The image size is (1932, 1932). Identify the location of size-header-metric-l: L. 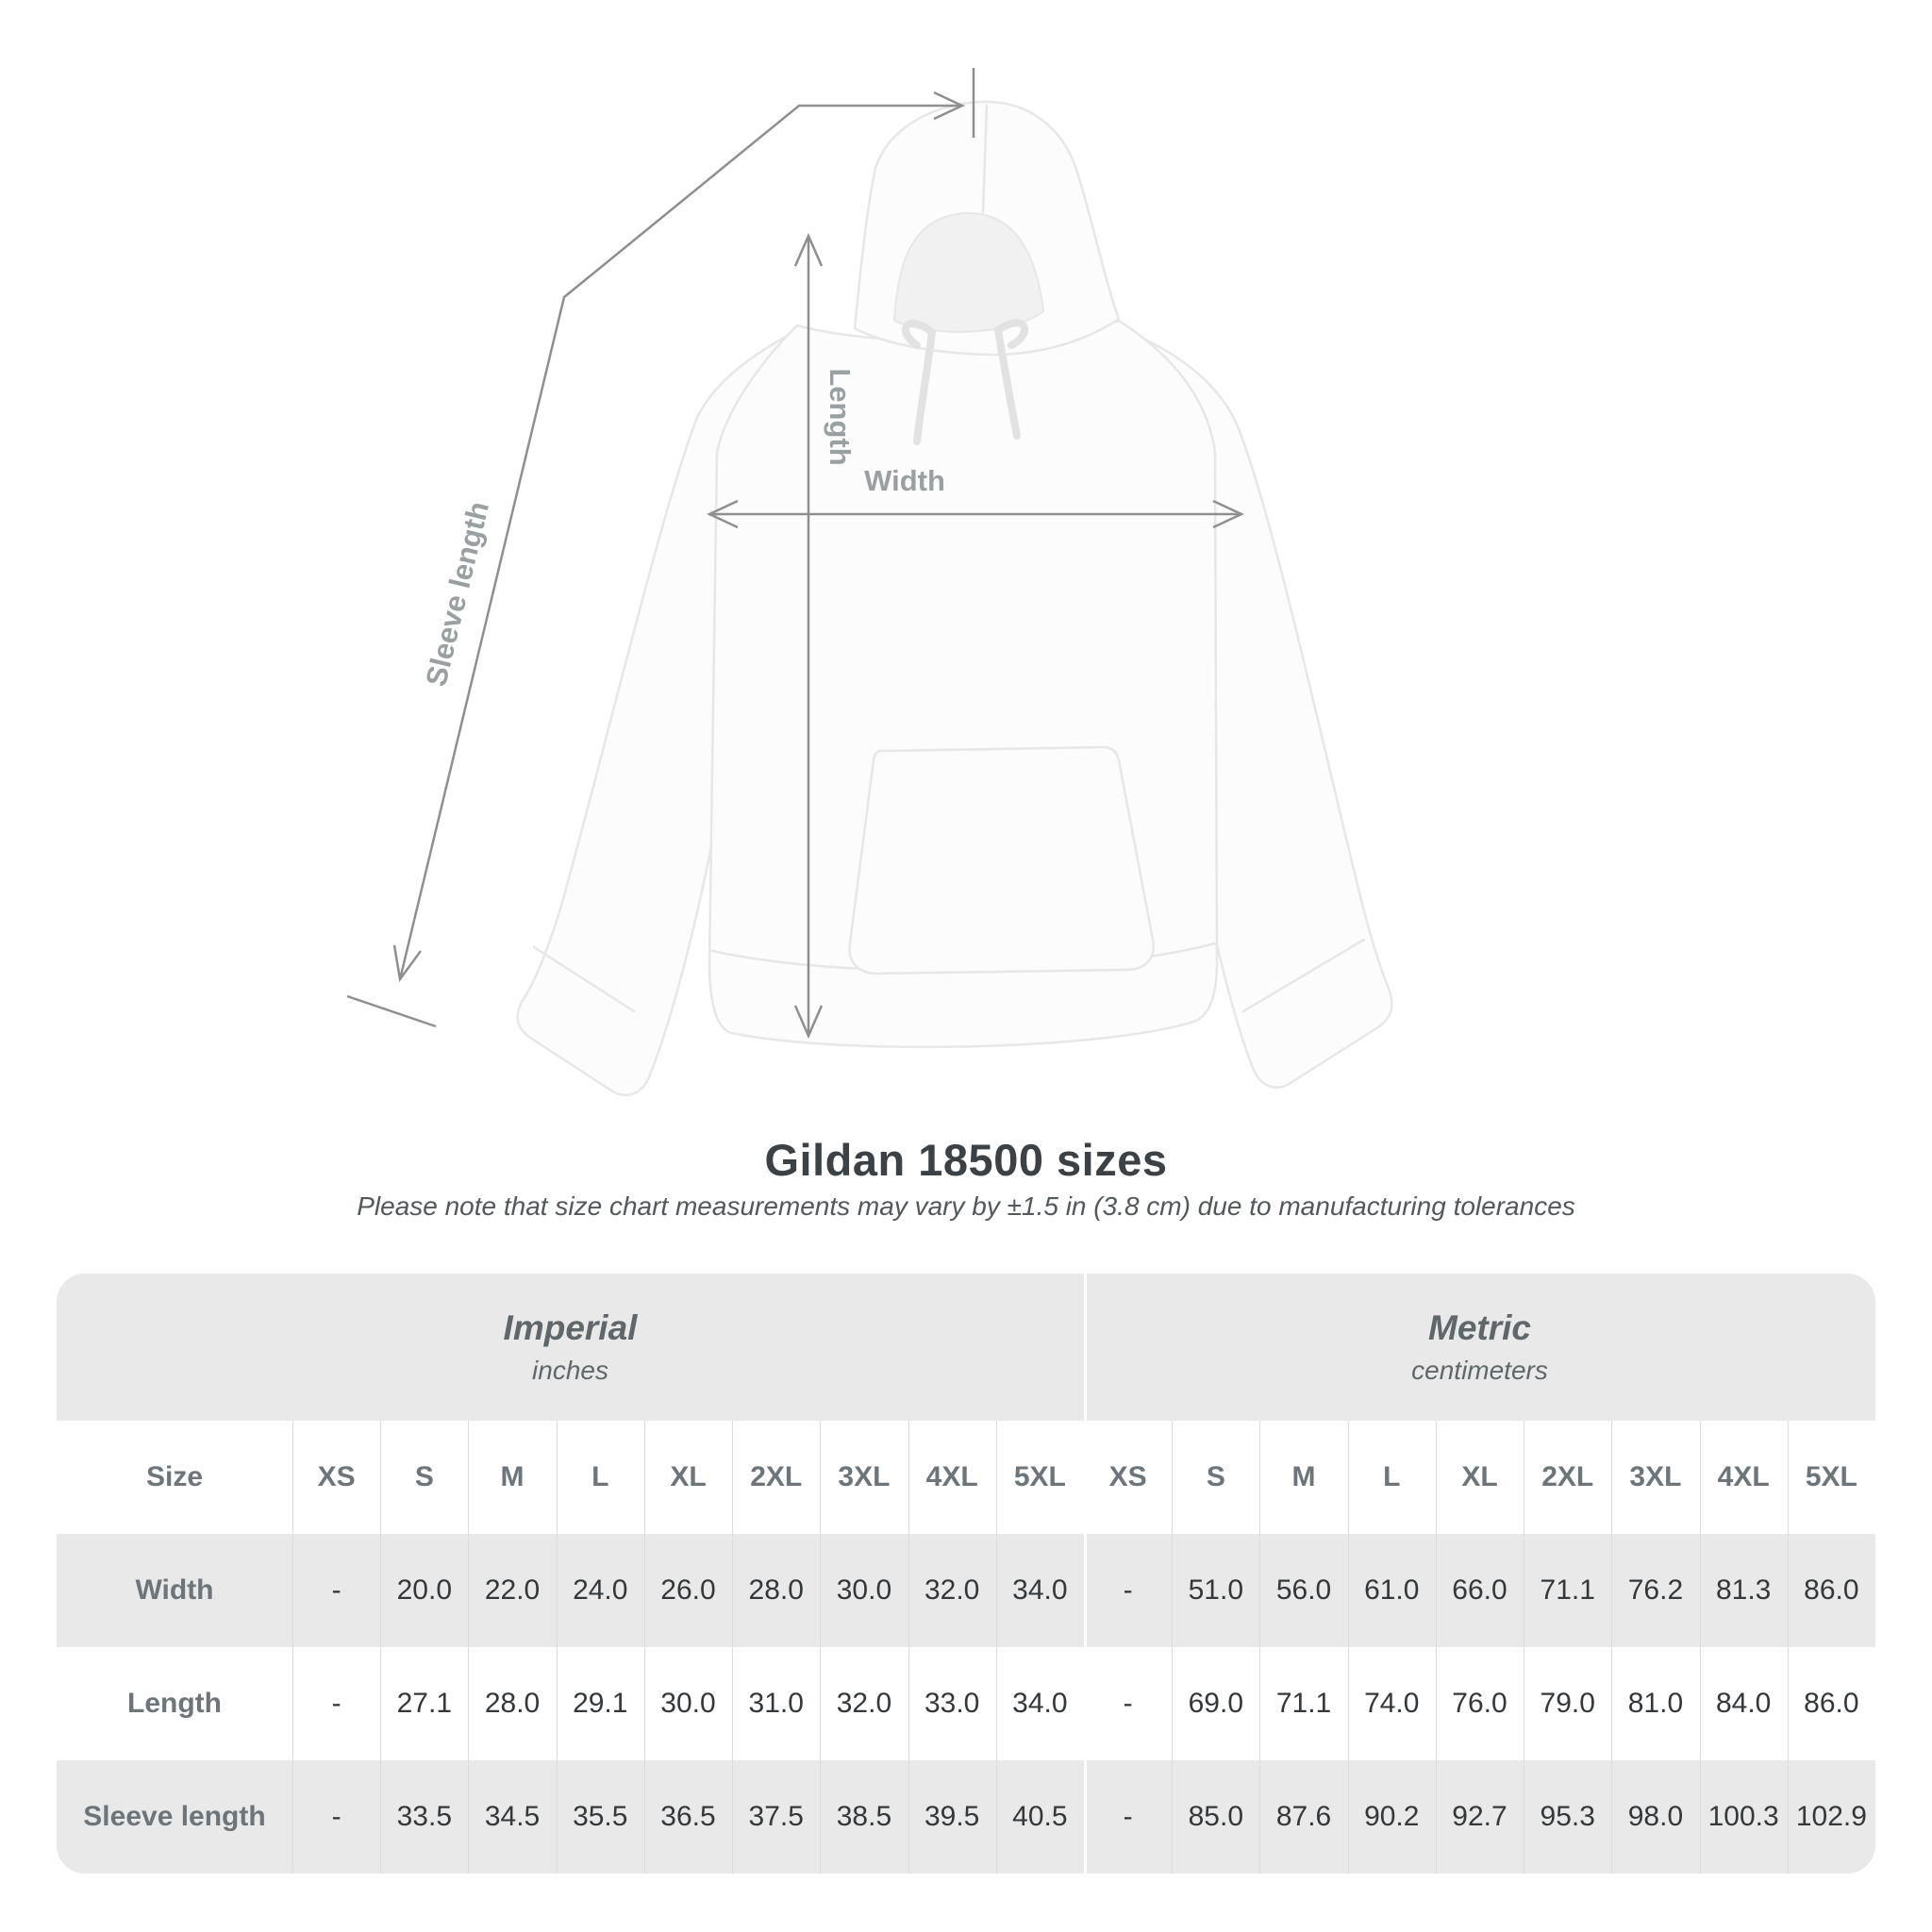
(1392, 1478).